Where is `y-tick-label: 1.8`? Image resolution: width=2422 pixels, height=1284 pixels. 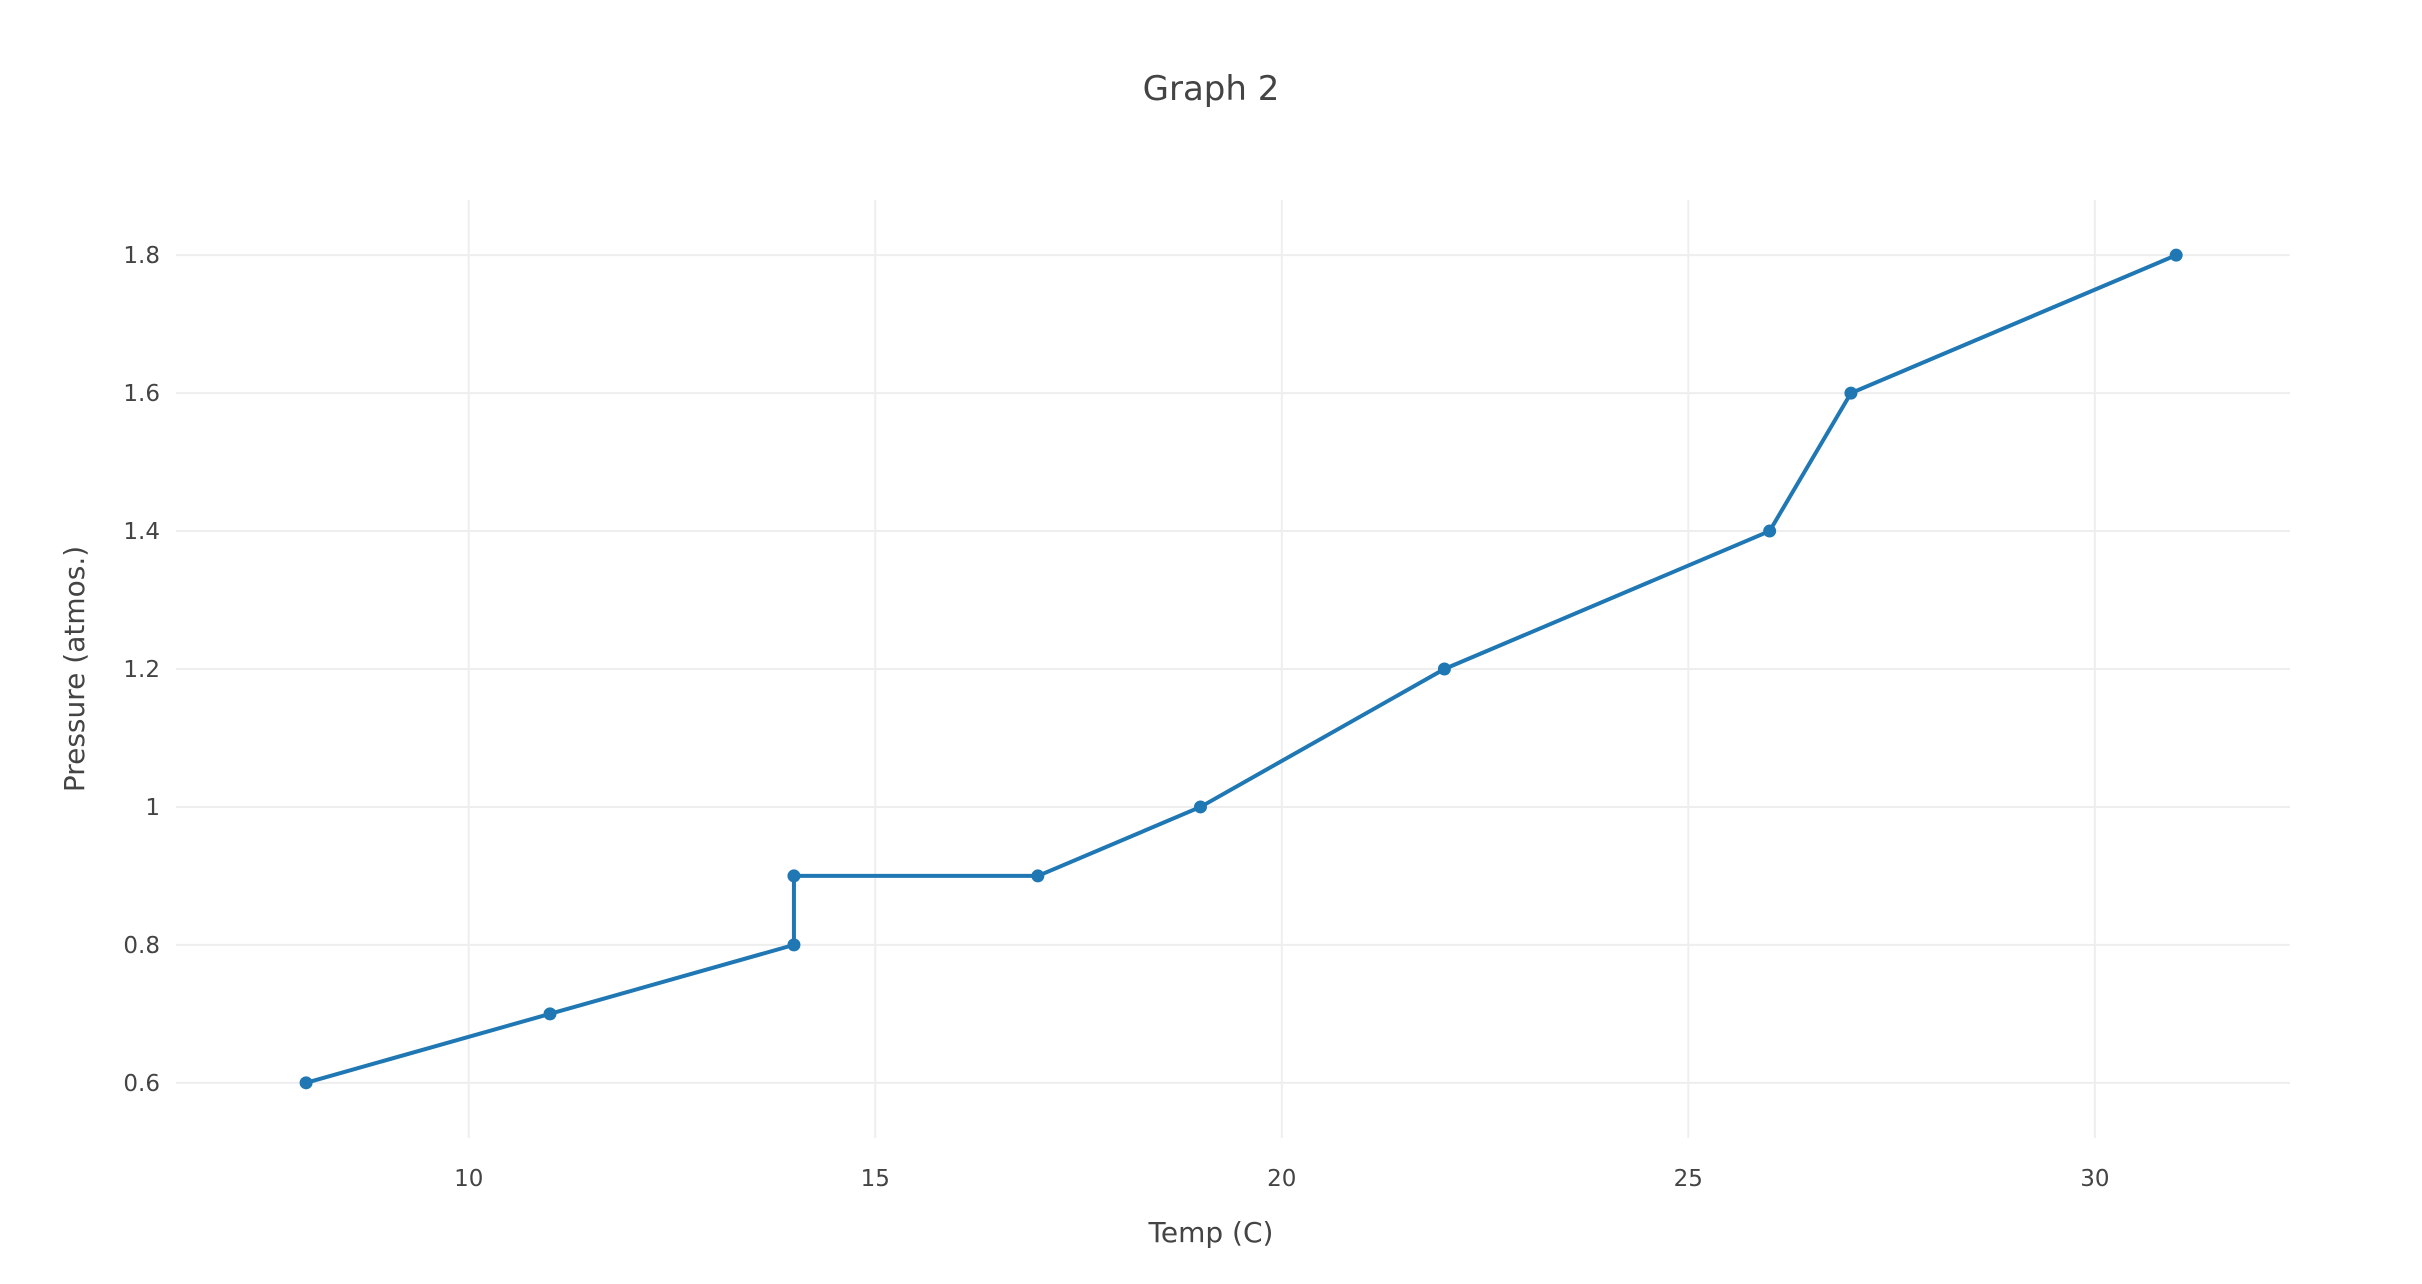 y-tick-label: 1.8 is located at coordinates (141, 256).